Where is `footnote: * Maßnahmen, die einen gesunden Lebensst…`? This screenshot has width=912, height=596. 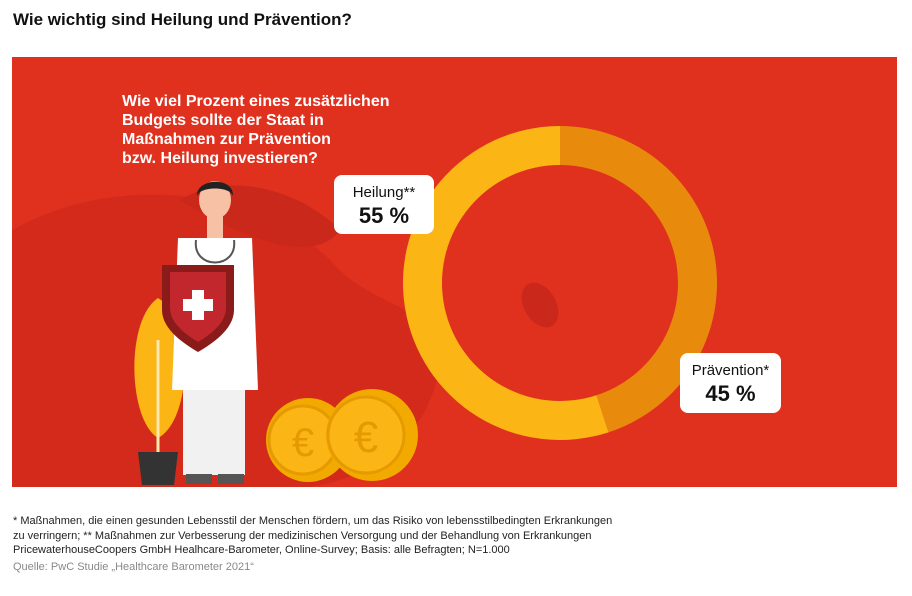
footnote: * Maßnahmen, die einen gesunden Lebensst… is located at coordinates (313, 521).